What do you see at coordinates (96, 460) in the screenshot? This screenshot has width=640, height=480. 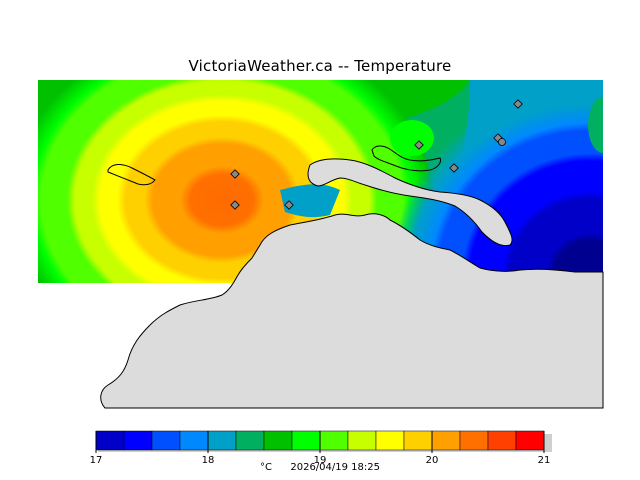 I see `colorbar-tick-label: 17` at bounding box center [96, 460].